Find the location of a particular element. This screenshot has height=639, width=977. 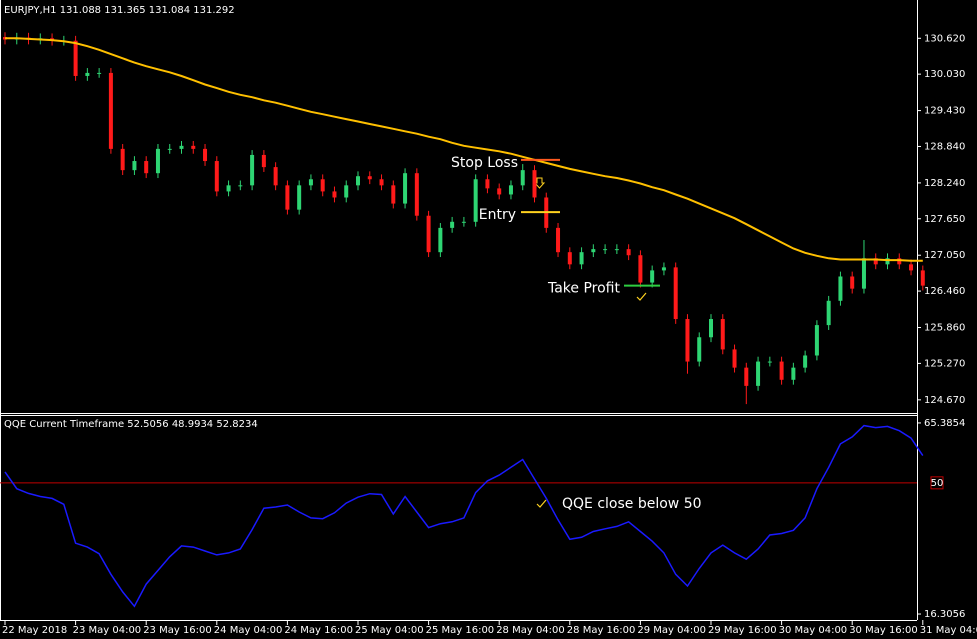

arrow-icon is located at coordinates (539, 183).